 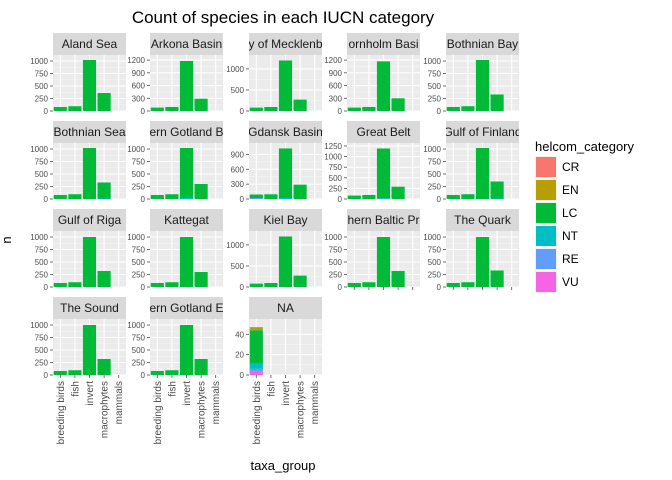 I want to click on facet-strip-label: Arkona Basin, so click(x=186, y=44).